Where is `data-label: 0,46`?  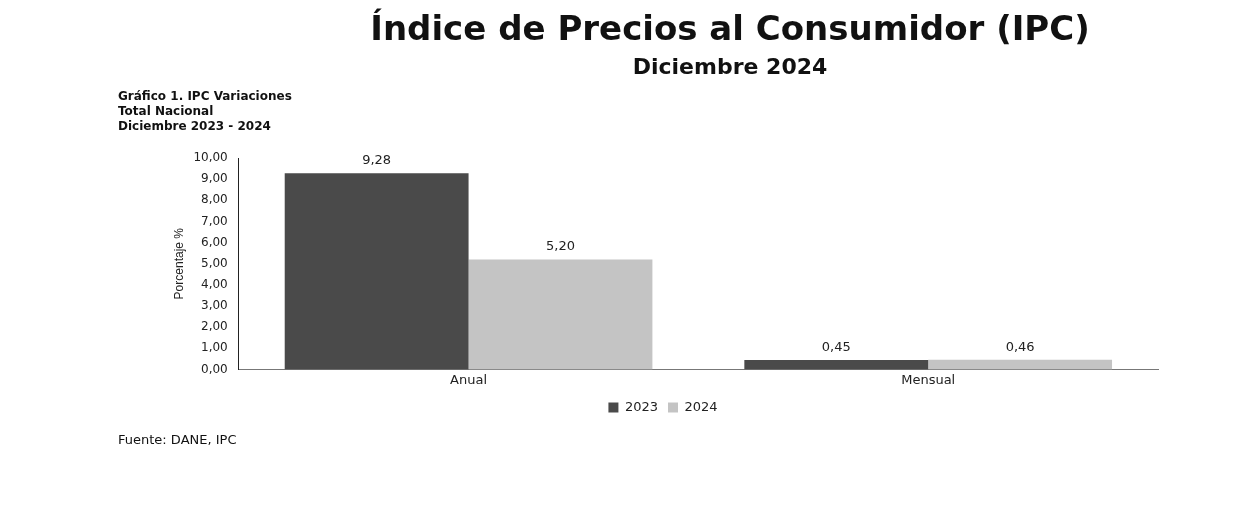 data-label: 0,46 is located at coordinates (1020, 346).